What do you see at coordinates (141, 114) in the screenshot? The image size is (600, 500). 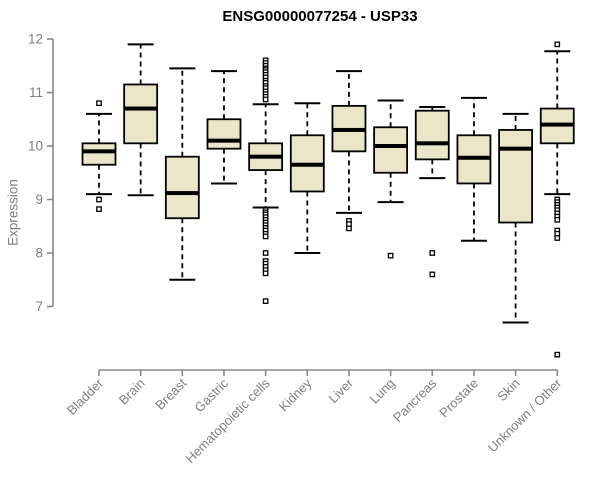 I see `box-brain` at bounding box center [141, 114].